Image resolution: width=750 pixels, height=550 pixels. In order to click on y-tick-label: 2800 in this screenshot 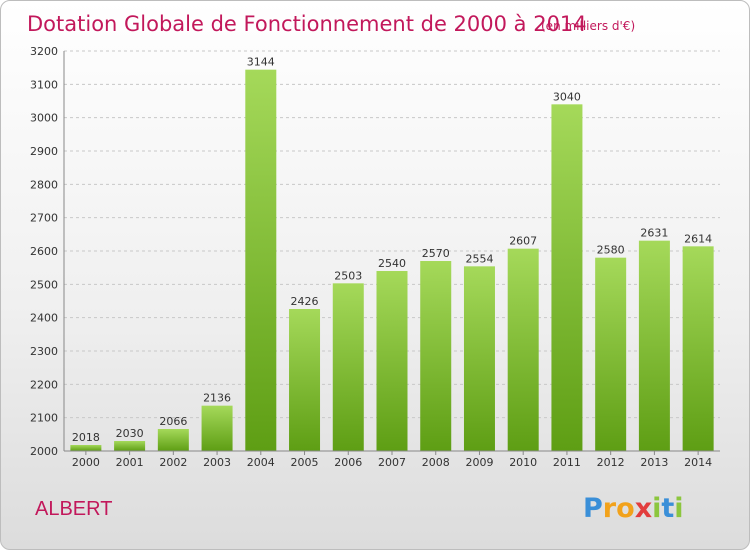, I will do `click(44, 184)`.